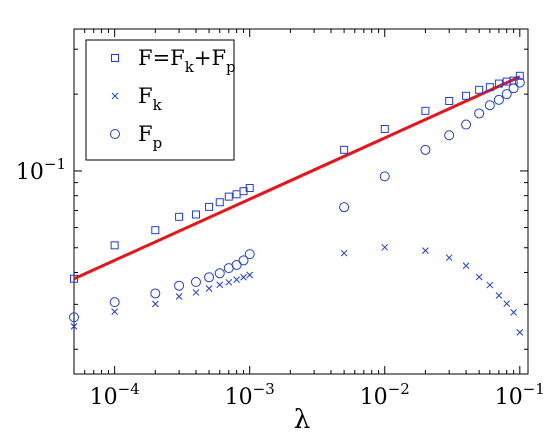 The width and height of the screenshot is (554, 439). I want to click on y-tick-label: 10−1, so click(41, 170).